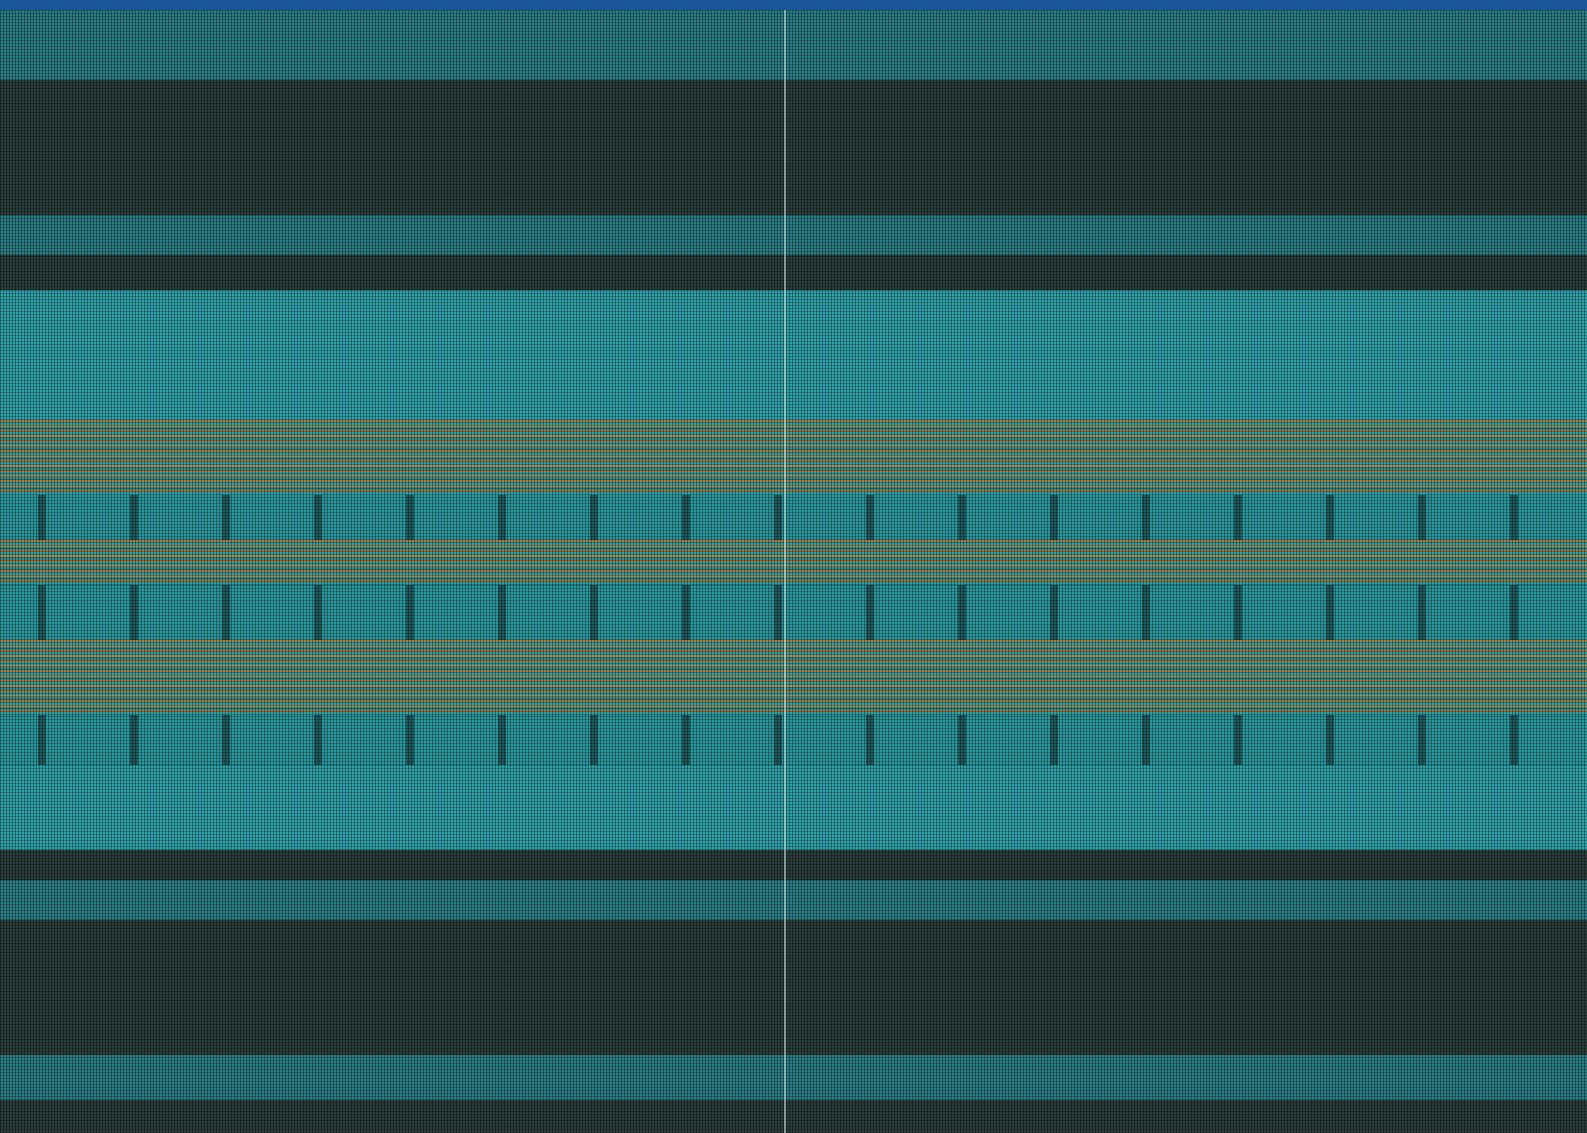 The height and width of the screenshot is (1133, 1587). I want to click on vertical-divider, so click(785, 571).